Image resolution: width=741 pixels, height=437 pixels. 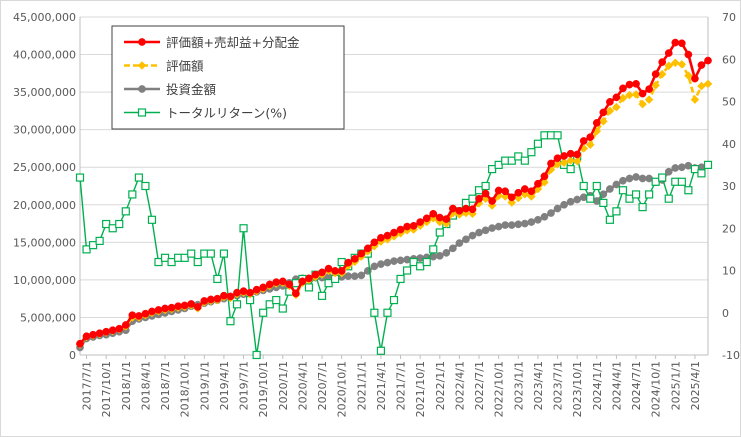 What do you see at coordinates (72, 355) in the screenshot?
I see `y-left-tick-label: 0` at bounding box center [72, 355].